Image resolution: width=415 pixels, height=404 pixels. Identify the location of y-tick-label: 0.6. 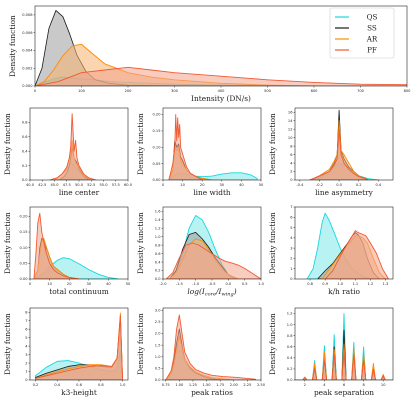
(290, 347).